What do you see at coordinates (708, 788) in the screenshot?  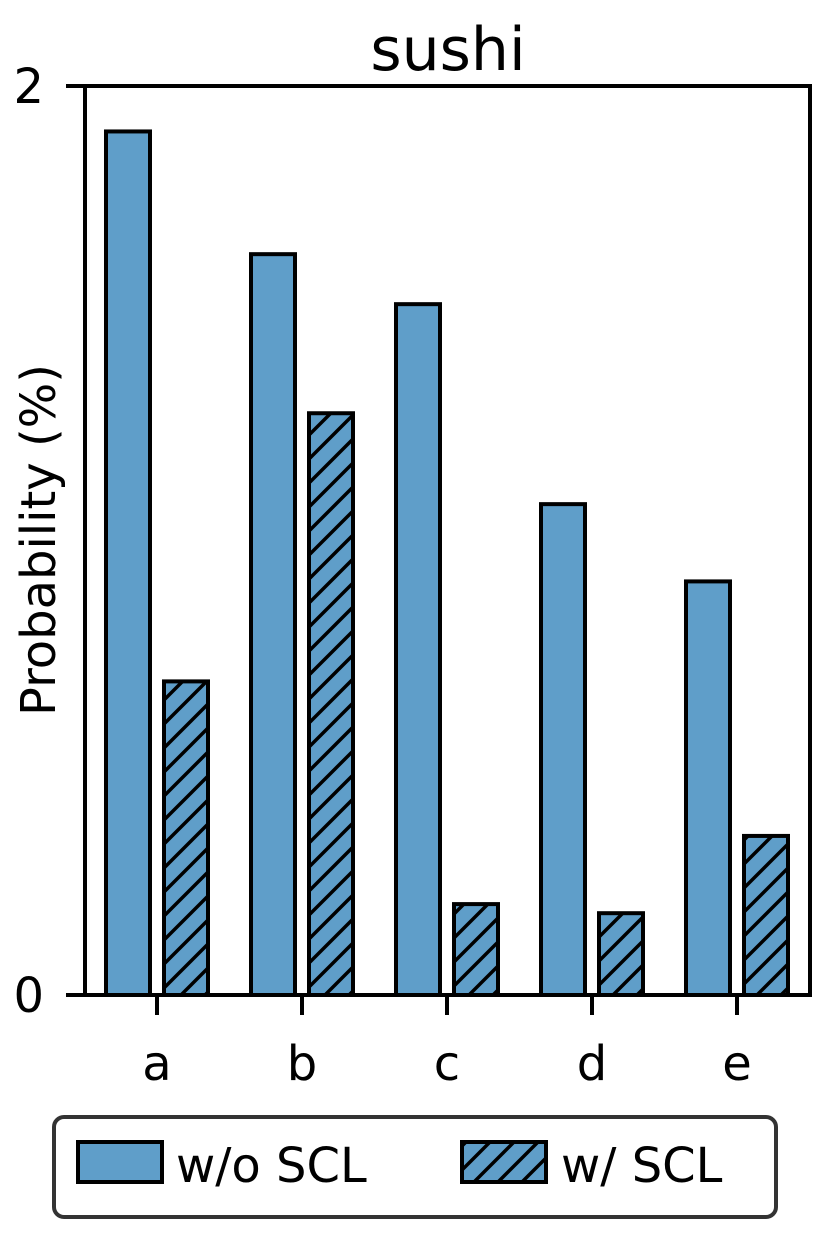 I see `bar-without-scl-e` at bounding box center [708, 788].